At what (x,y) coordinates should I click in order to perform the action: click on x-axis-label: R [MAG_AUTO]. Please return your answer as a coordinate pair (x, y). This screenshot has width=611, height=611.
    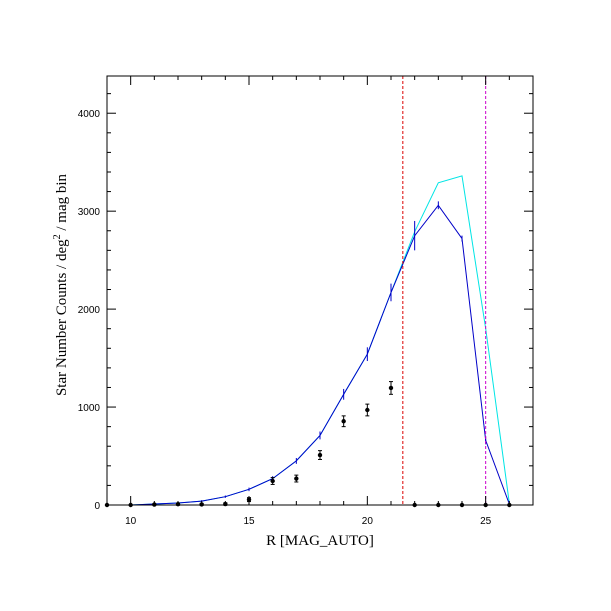
    Looking at the image, I should click on (320, 541).